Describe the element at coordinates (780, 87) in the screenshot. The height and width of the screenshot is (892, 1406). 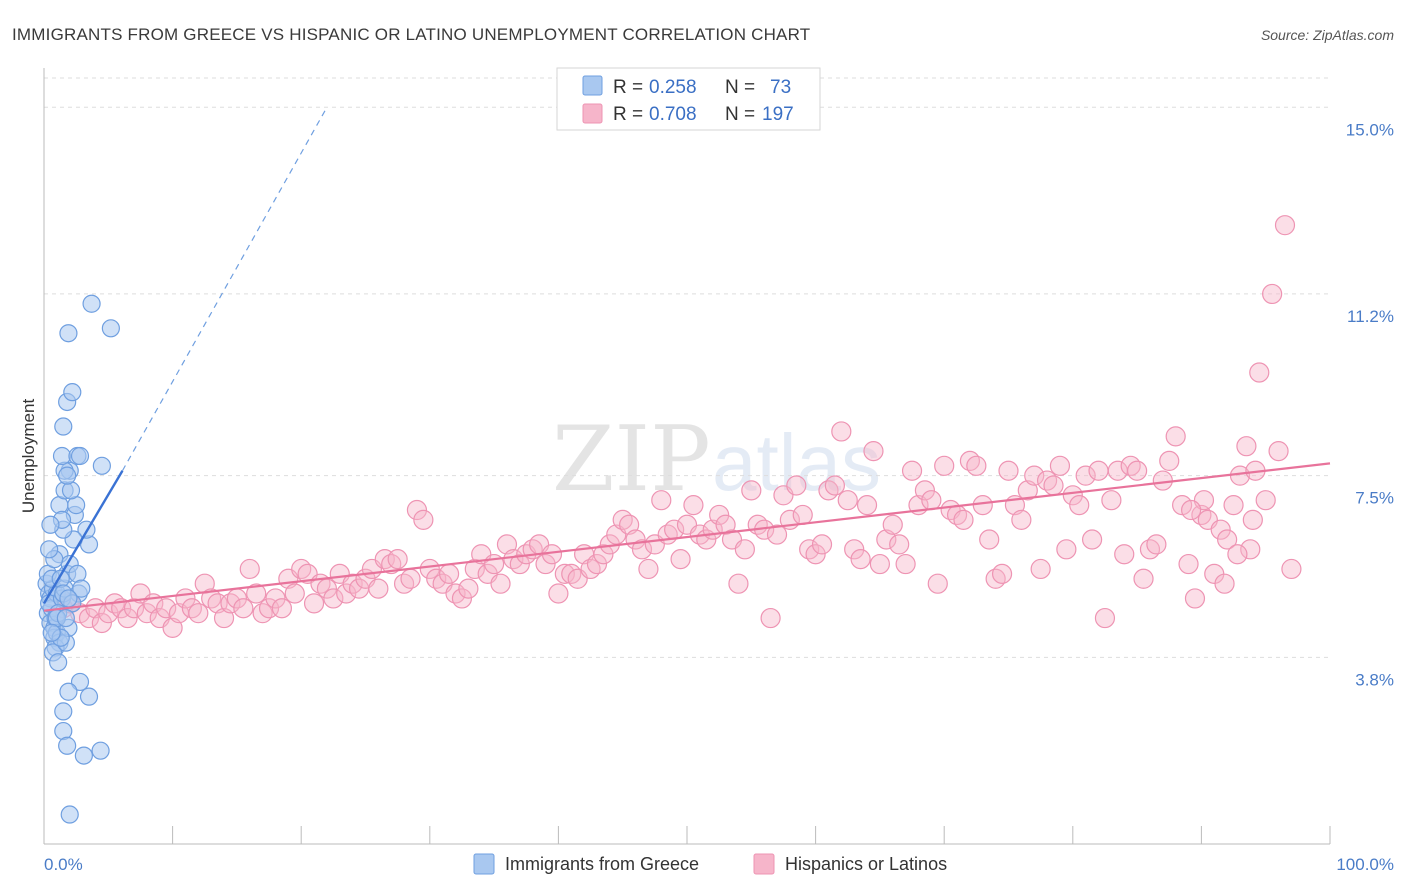
I see `legend-n-value-greece: 73` at that location.